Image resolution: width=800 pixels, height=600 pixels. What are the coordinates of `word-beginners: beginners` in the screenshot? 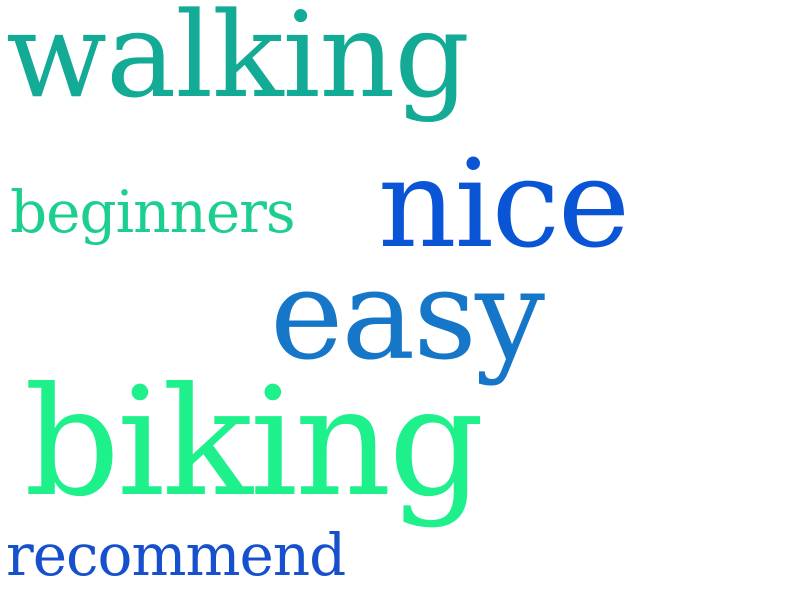 It's located at (153, 212).